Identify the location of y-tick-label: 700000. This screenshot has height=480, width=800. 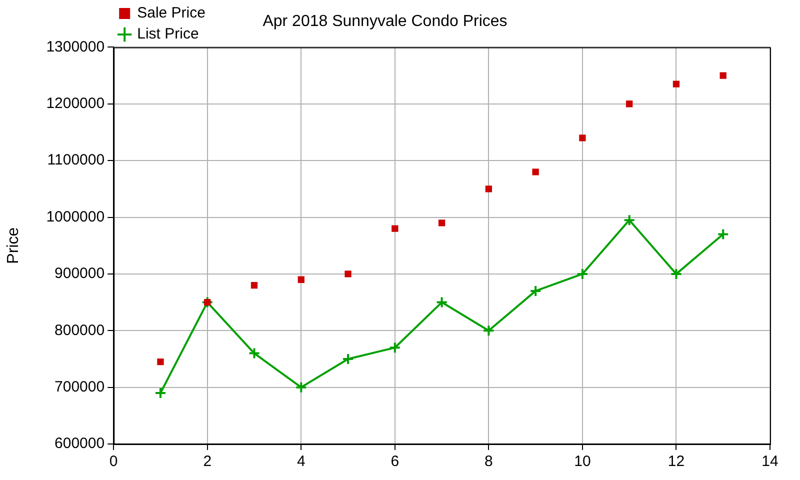
(79, 387).